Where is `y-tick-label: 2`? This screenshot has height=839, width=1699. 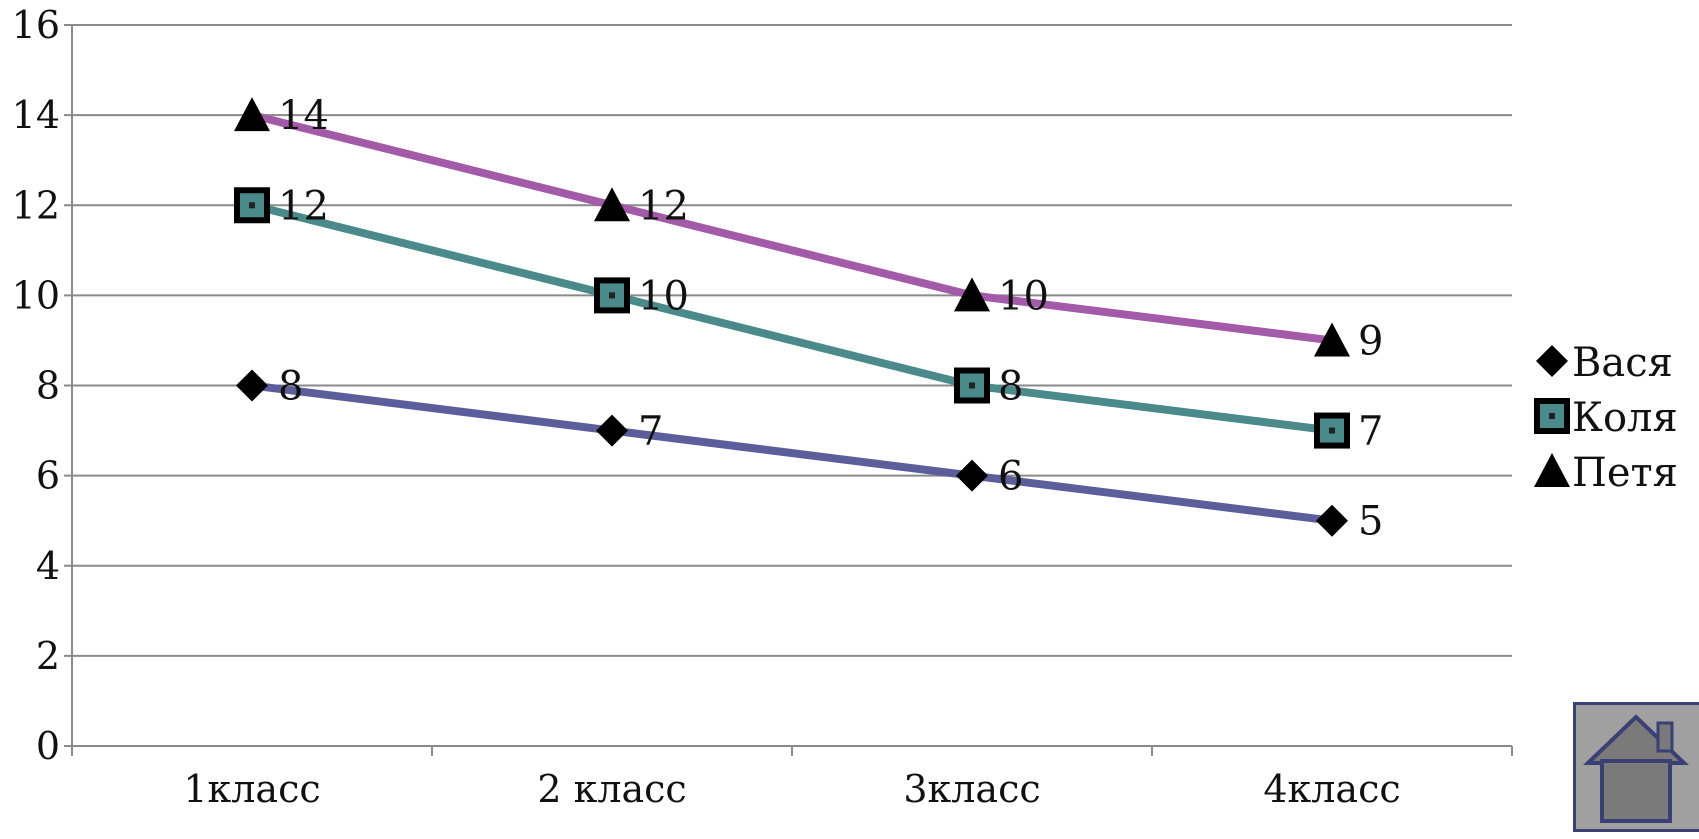
y-tick-label: 2 is located at coordinates (48, 656).